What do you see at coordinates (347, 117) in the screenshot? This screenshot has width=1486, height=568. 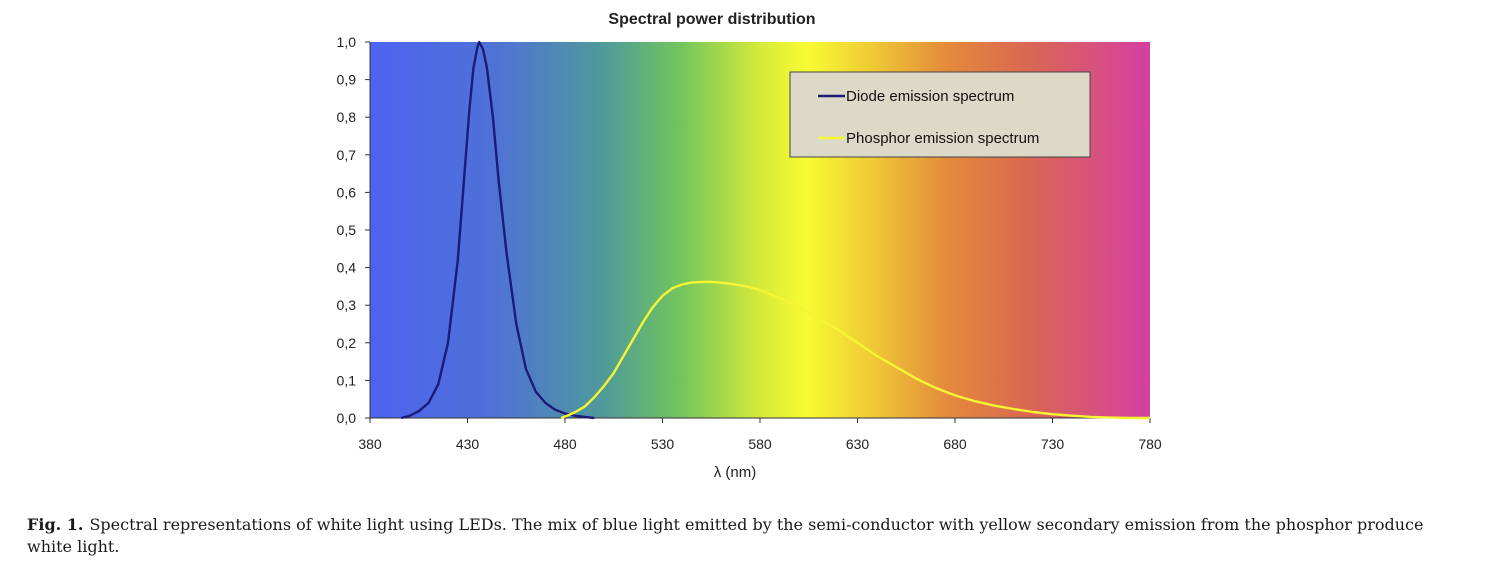 I see `y-tick-label: 0,8` at bounding box center [347, 117].